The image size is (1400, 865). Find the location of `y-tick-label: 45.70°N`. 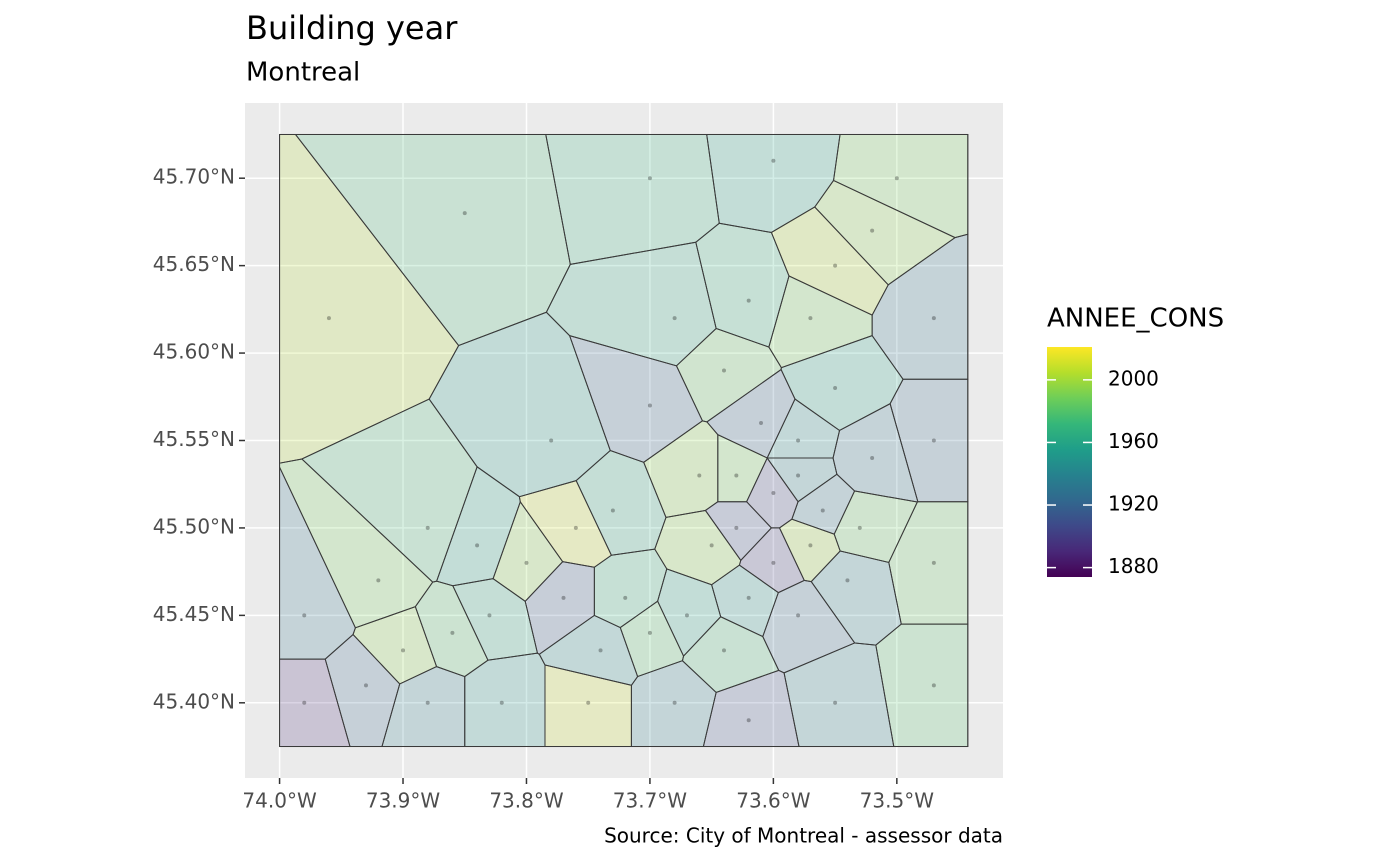

y-tick-label: 45.70°N is located at coordinates (194, 177).